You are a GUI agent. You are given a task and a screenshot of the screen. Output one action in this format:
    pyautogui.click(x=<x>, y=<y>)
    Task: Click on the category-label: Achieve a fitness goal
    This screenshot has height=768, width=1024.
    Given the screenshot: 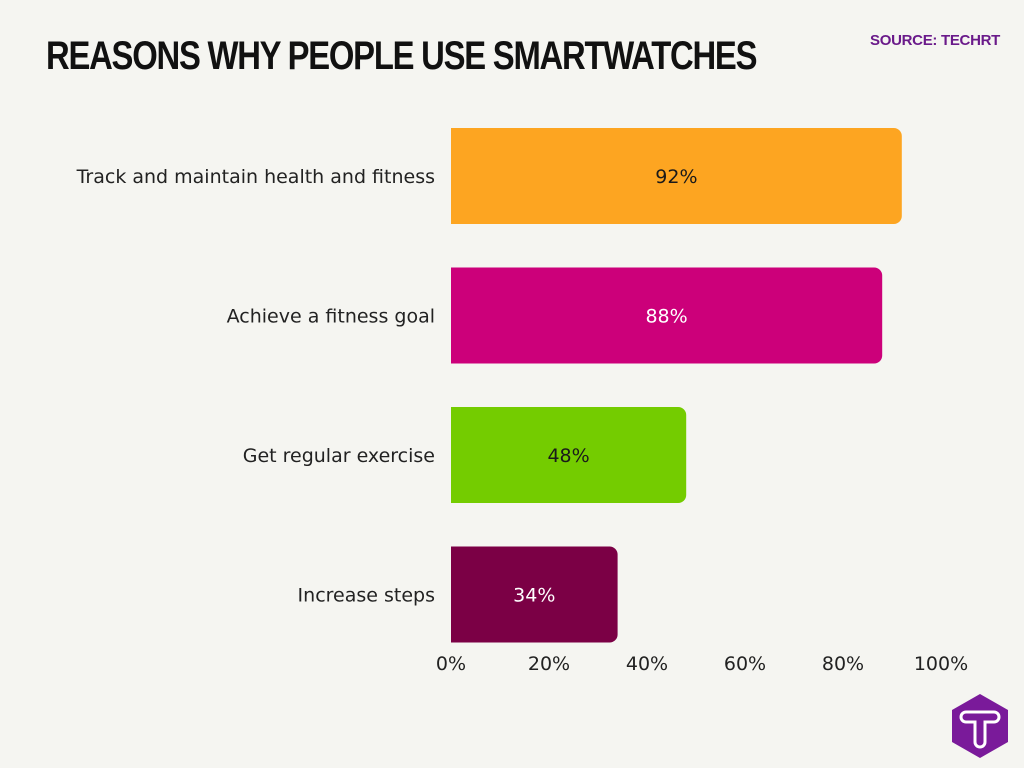 What is the action you would take?
    pyautogui.click(x=331, y=317)
    